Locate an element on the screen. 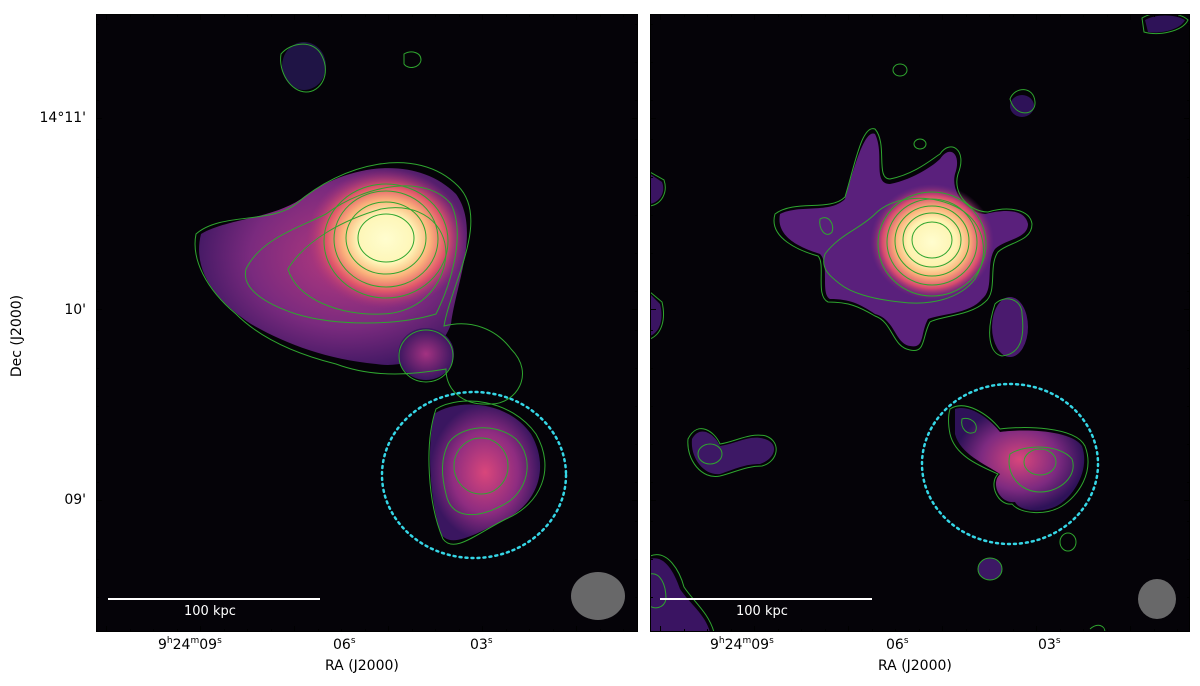 The height and width of the screenshot is (686, 1200). right-scalebar-label: 100 kpc is located at coordinates (762, 611).